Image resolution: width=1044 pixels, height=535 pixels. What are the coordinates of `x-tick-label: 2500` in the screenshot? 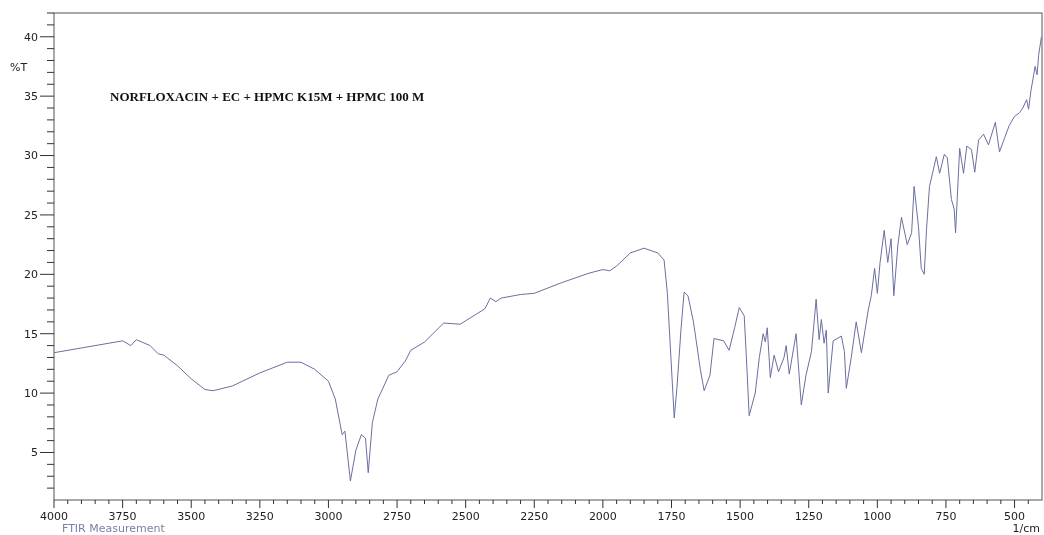 It's located at (465, 516).